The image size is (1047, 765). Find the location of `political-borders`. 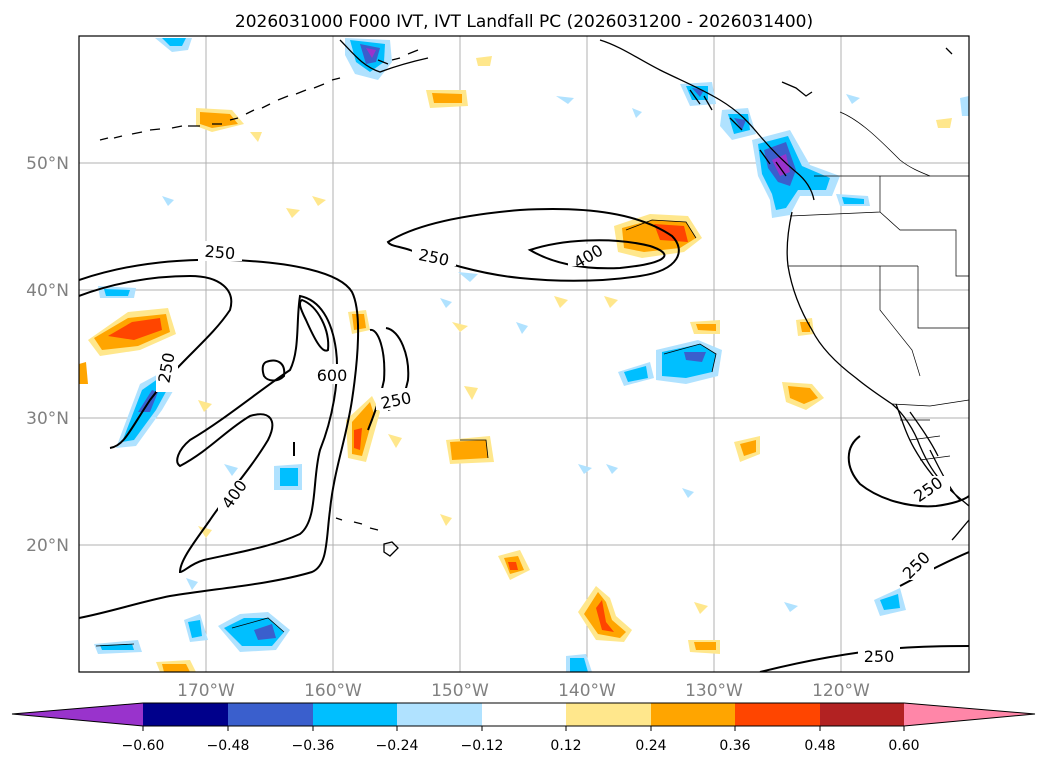

political-borders is located at coordinates (878, 286).